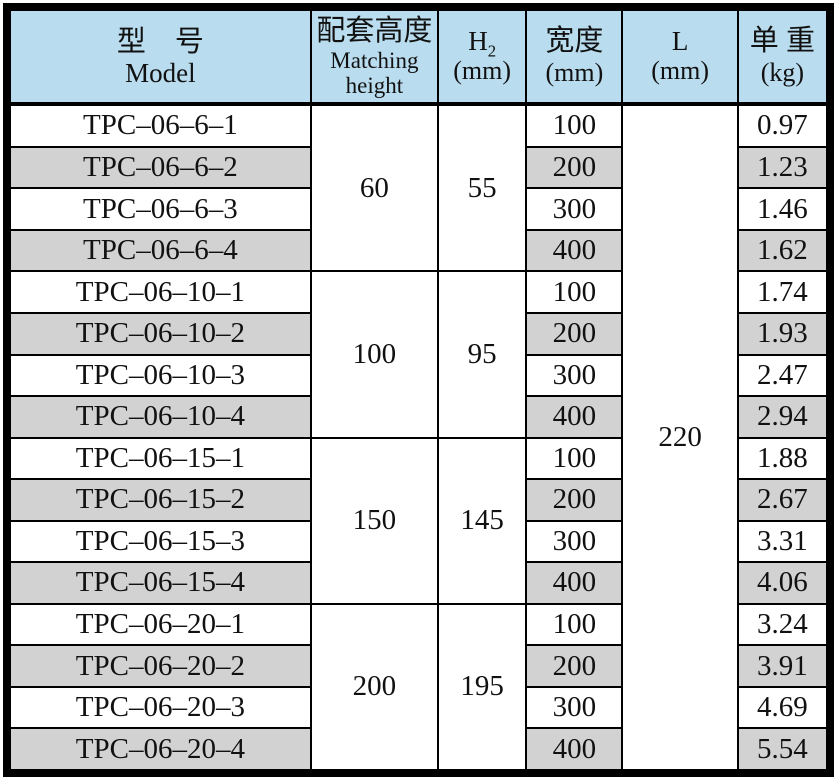 The width and height of the screenshot is (837, 780). I want to click on header-h2-symbol: H2, so click(482, 43).